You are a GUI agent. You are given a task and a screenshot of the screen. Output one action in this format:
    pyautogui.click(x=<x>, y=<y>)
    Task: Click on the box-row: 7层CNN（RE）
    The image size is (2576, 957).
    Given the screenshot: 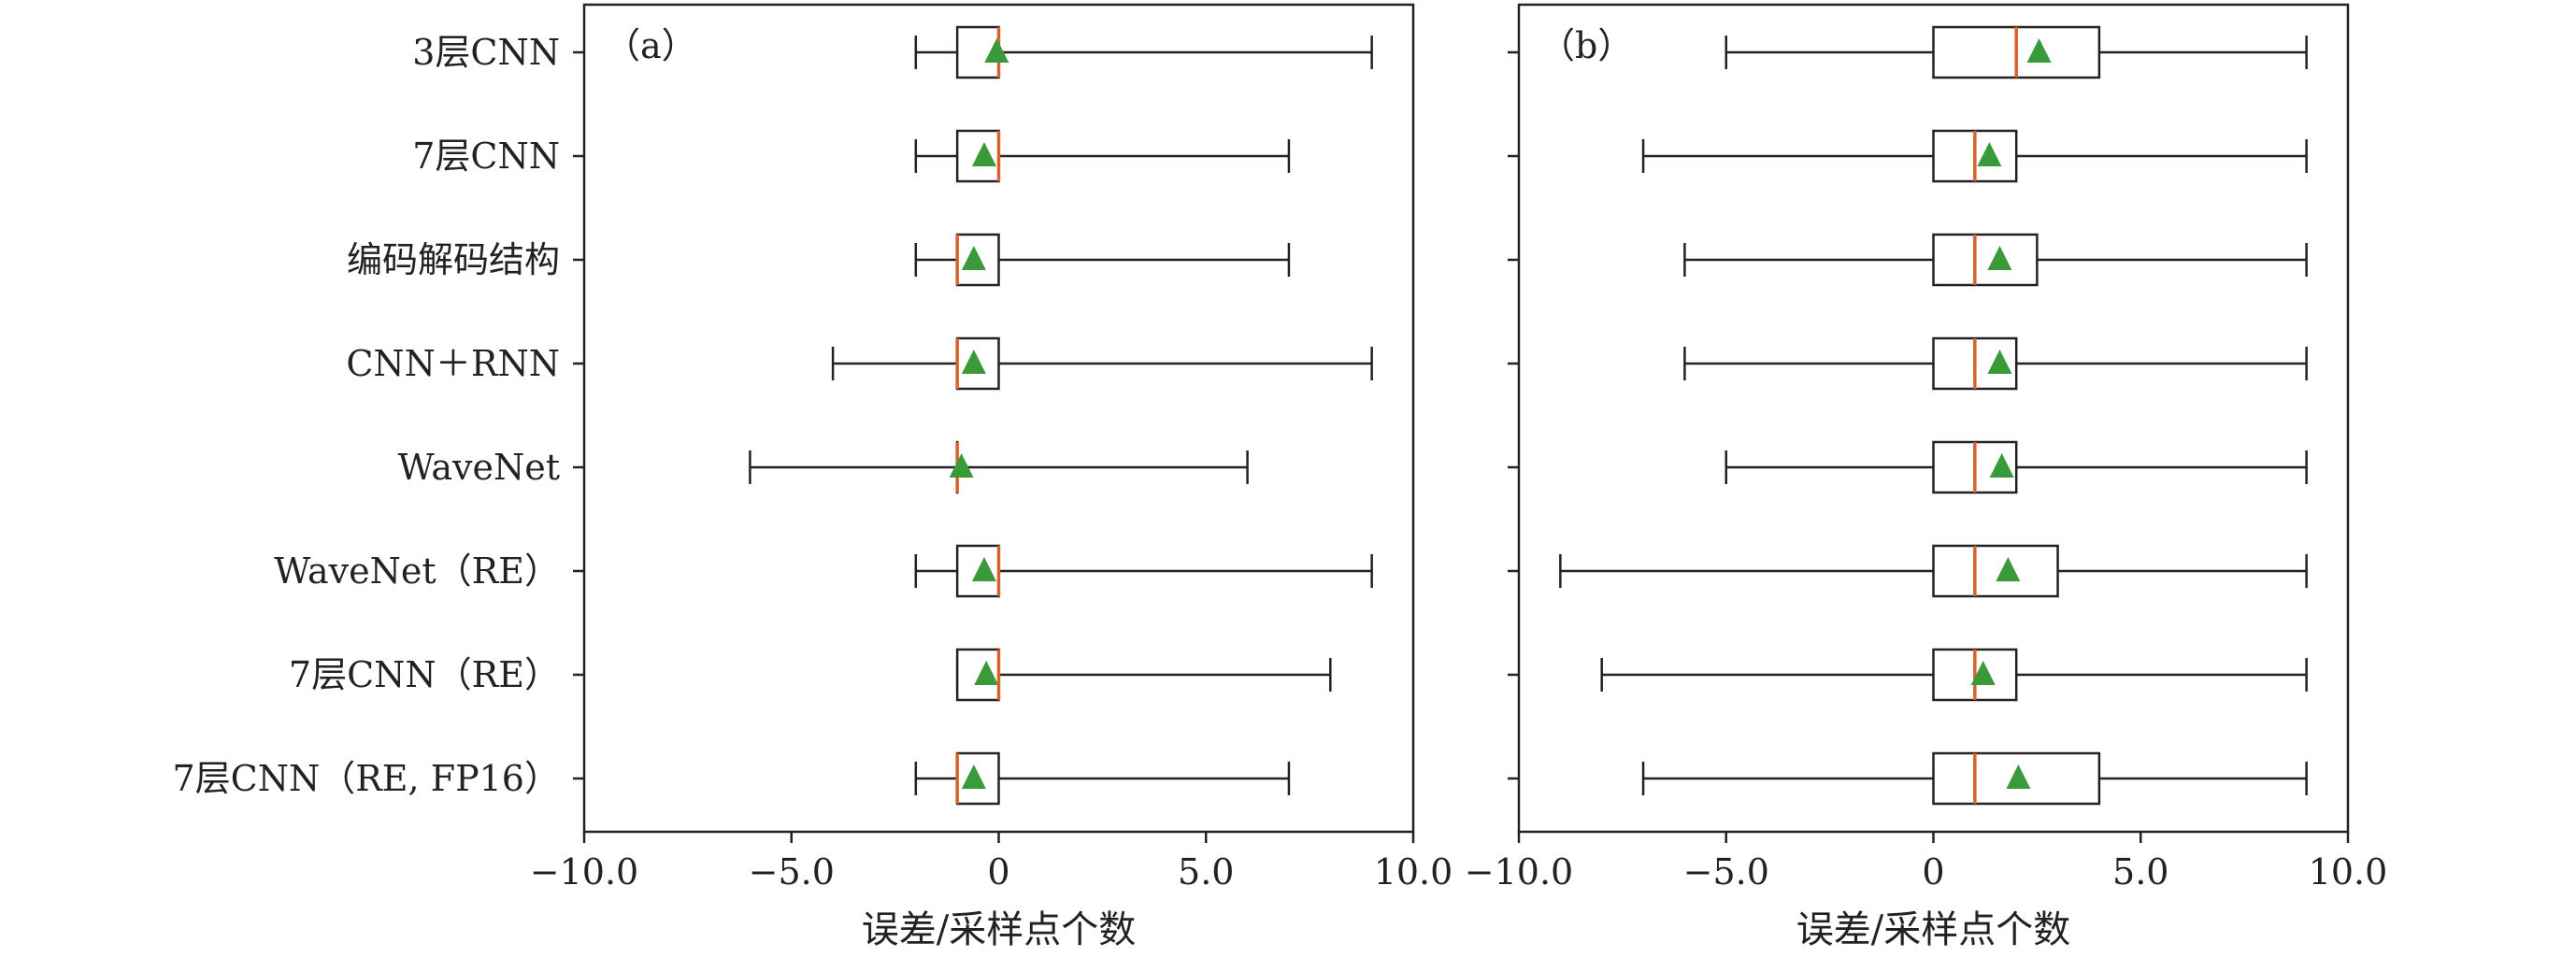 What is the action you would take?
    pyautogui.click(x=810, y=675)
    